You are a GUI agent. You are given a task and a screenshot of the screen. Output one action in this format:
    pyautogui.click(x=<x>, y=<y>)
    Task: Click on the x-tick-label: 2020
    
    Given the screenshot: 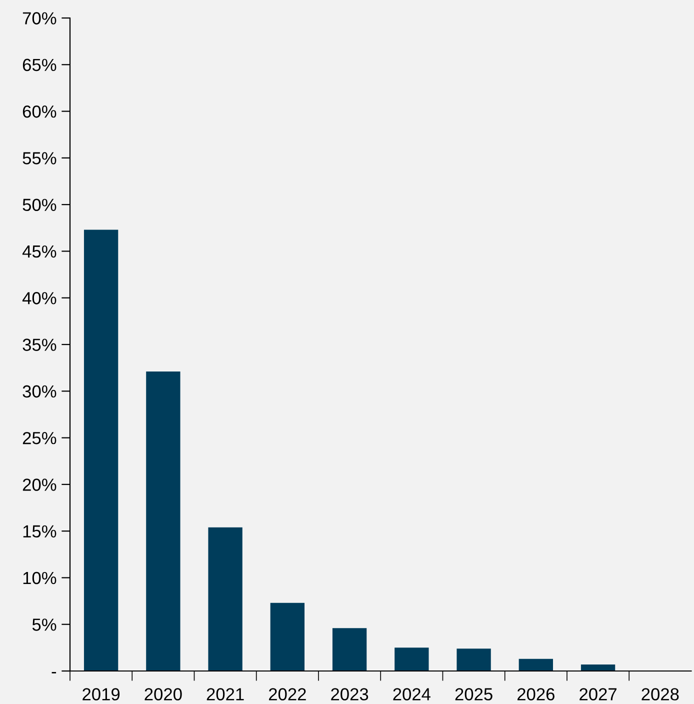 What is the action you would take?
    pyautogui.click(x=163, y=694)
    